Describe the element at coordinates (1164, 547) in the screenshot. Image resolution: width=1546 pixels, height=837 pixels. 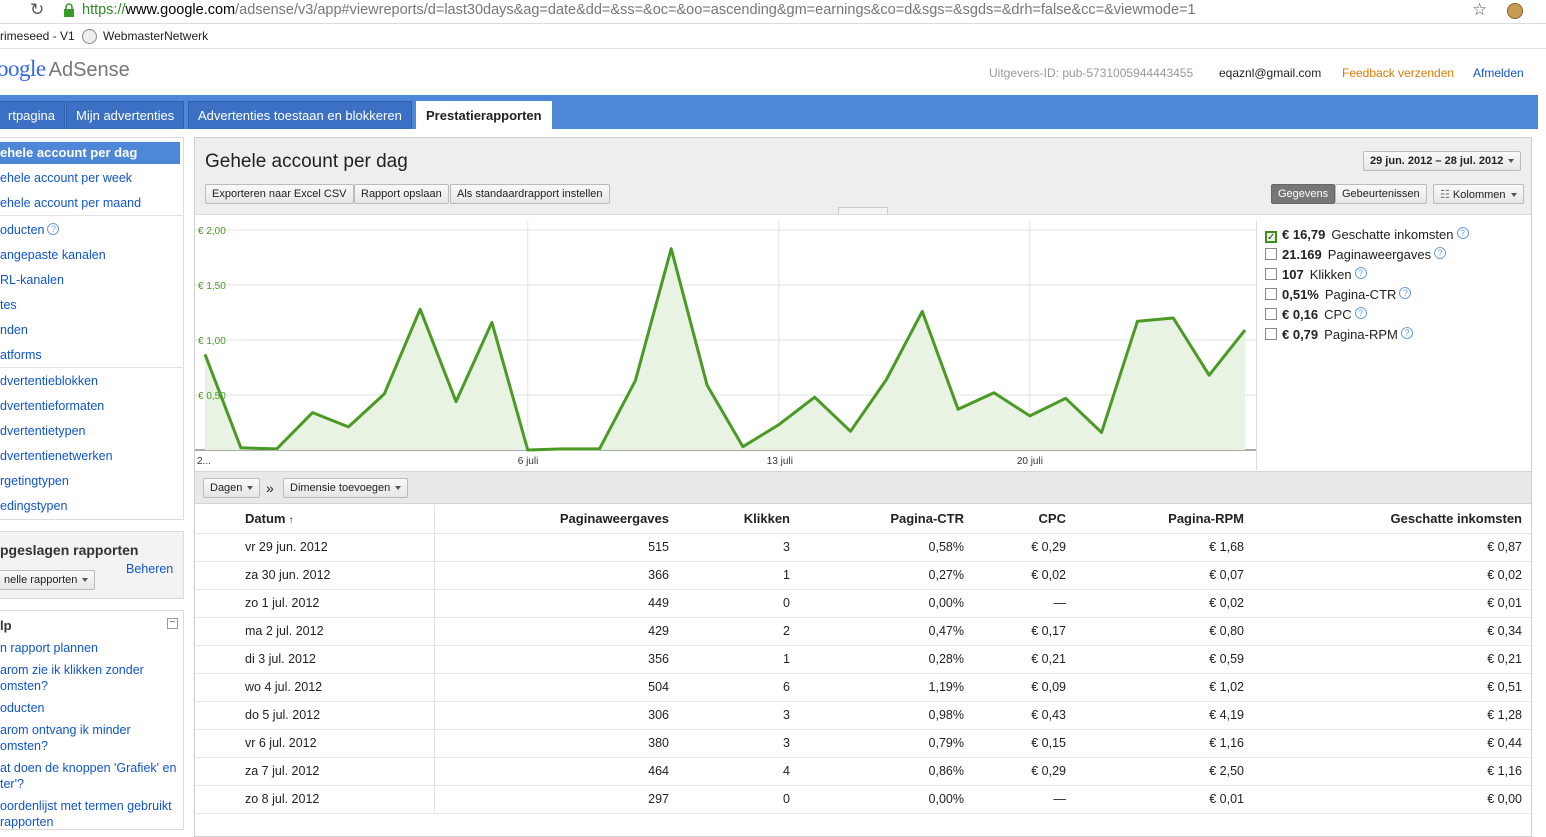
I see `table-cell: € 1,68` at that location.